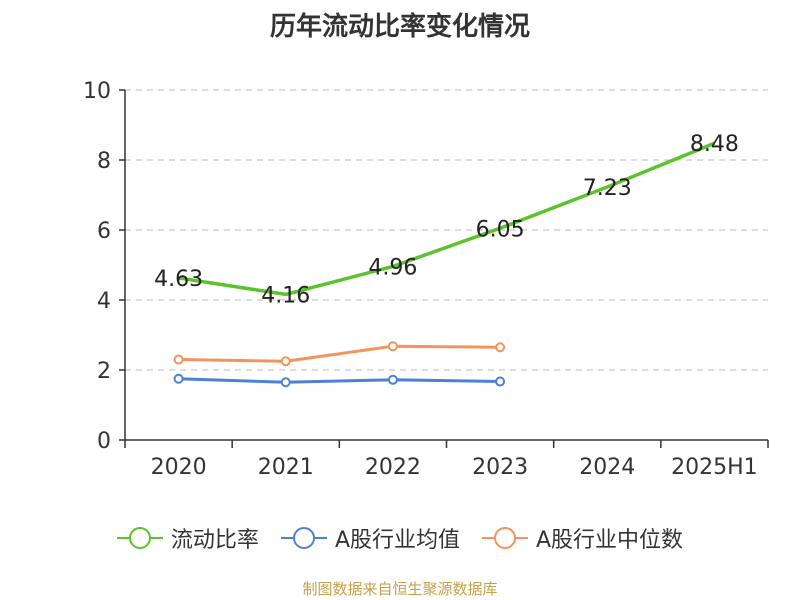  I want to click on y-tick-label: 6, so click(104, 231).